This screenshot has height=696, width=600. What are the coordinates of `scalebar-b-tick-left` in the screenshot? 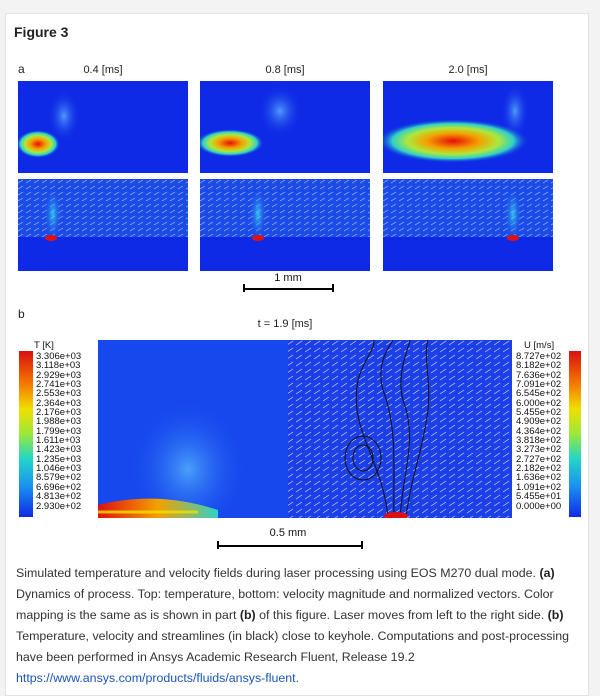 It's located at (218, 545).